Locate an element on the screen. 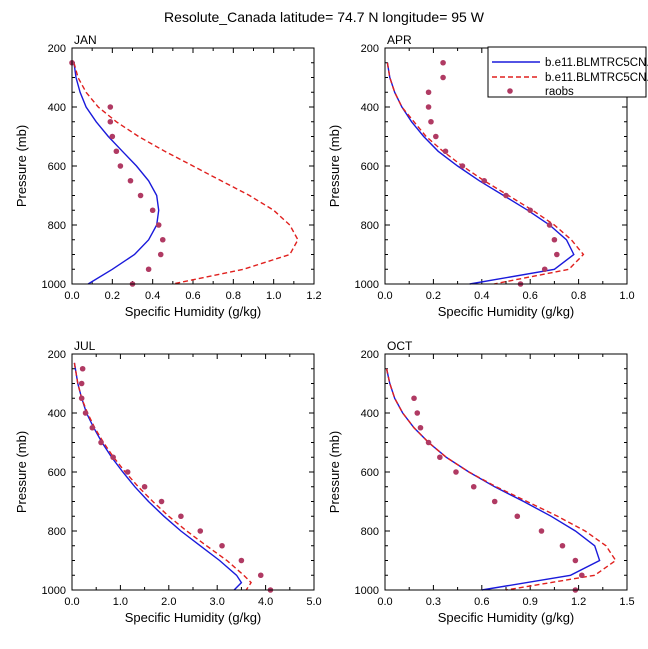 This screenshot has width=648, height=649. x-tick-label: 2.0 is located at coordinates (168, 602).